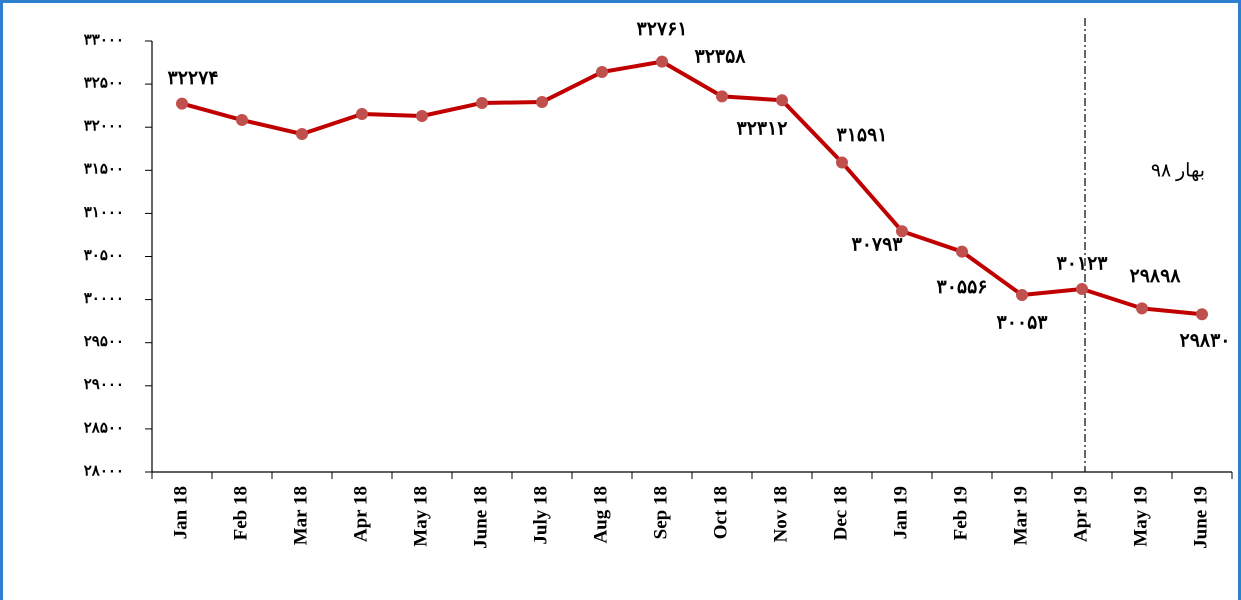 Image resolution: width=1241 pixels, height=600 pixels. What do you see at coordinates (104, 471) in the screenshot?
I see `y-tick-label: ۲۸۰۰۰` at bounding box center [104, 471].